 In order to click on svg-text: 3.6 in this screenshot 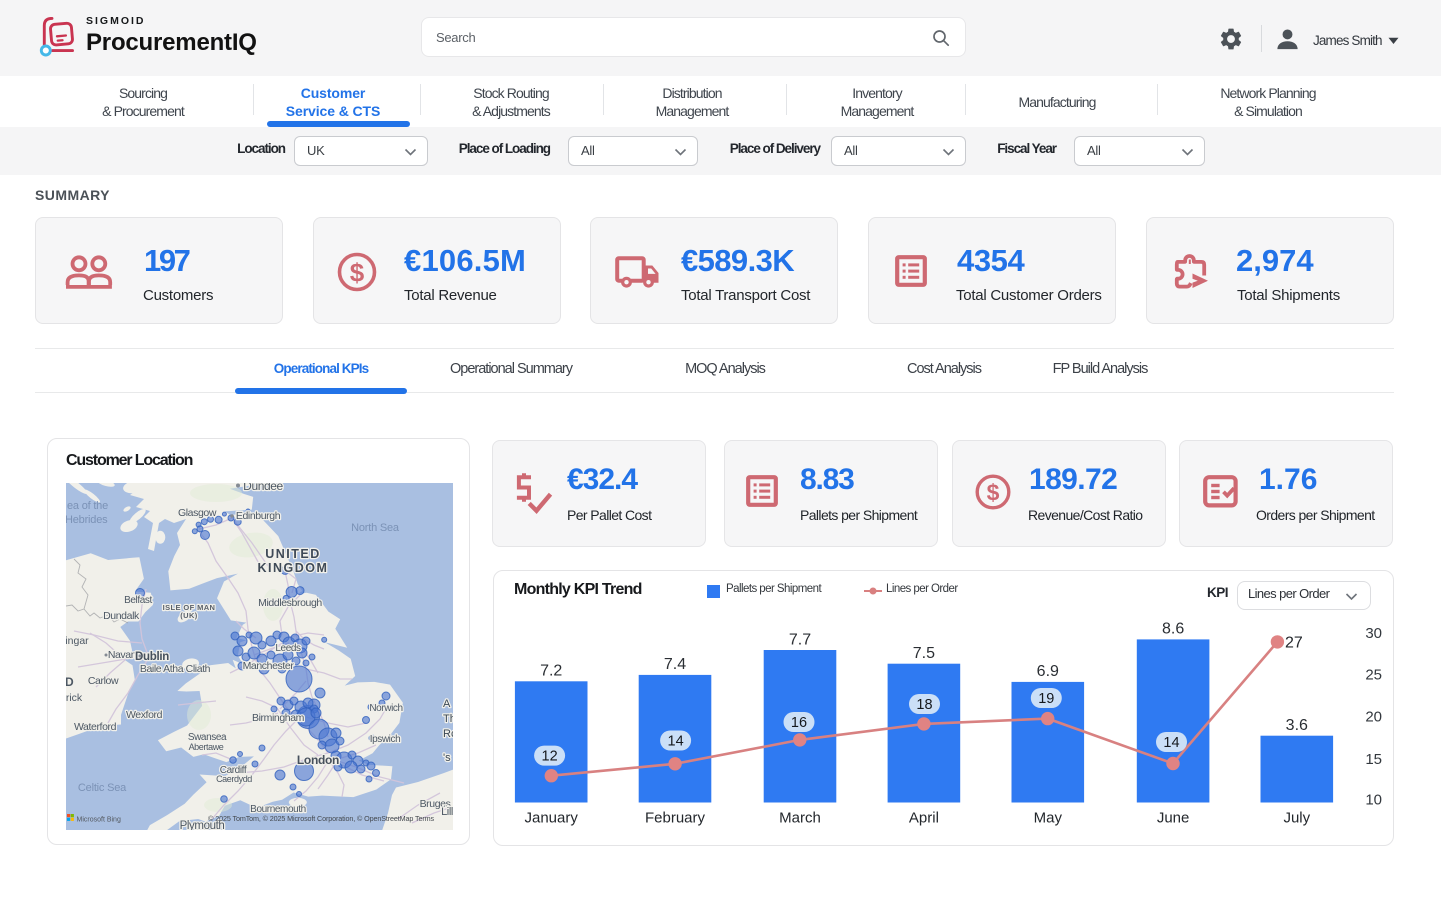, I will do `click(1297, 725)`.